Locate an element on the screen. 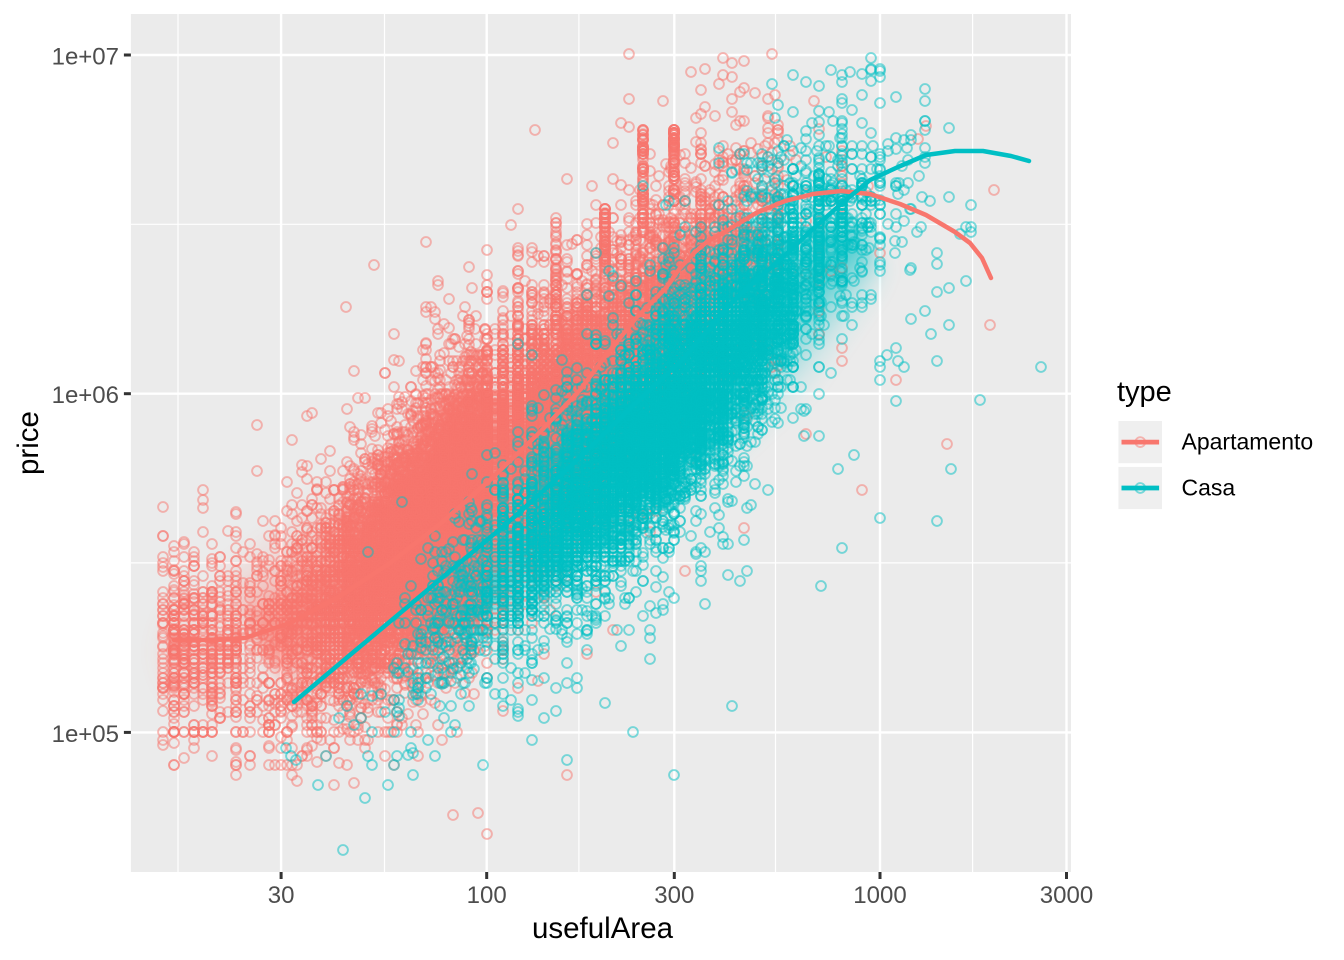 The height and width of the screenshot is (960, 1344). svg-text: 300 is located at coordinates (674, 895).